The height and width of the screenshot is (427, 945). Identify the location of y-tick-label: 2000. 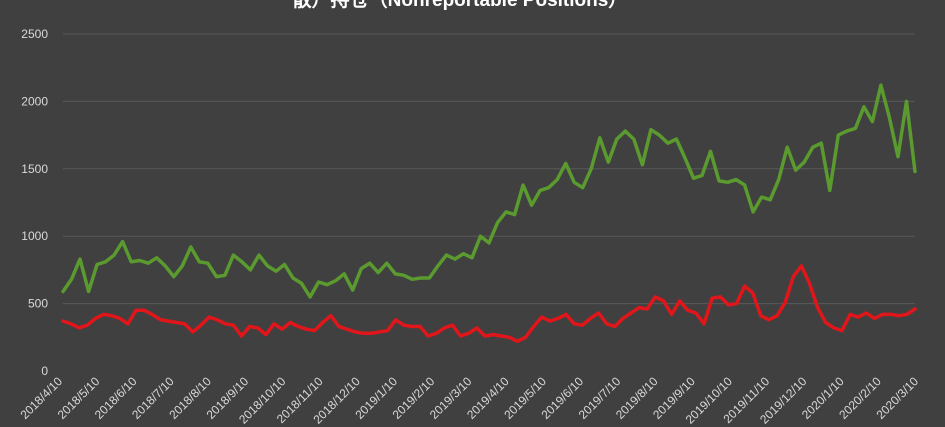
(34, 101).